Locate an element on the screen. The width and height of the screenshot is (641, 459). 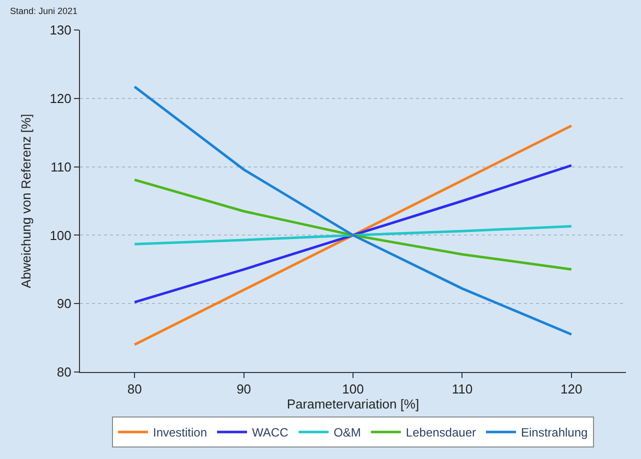
legend-label: Lebensdauer is located at coordinates (441, 433).